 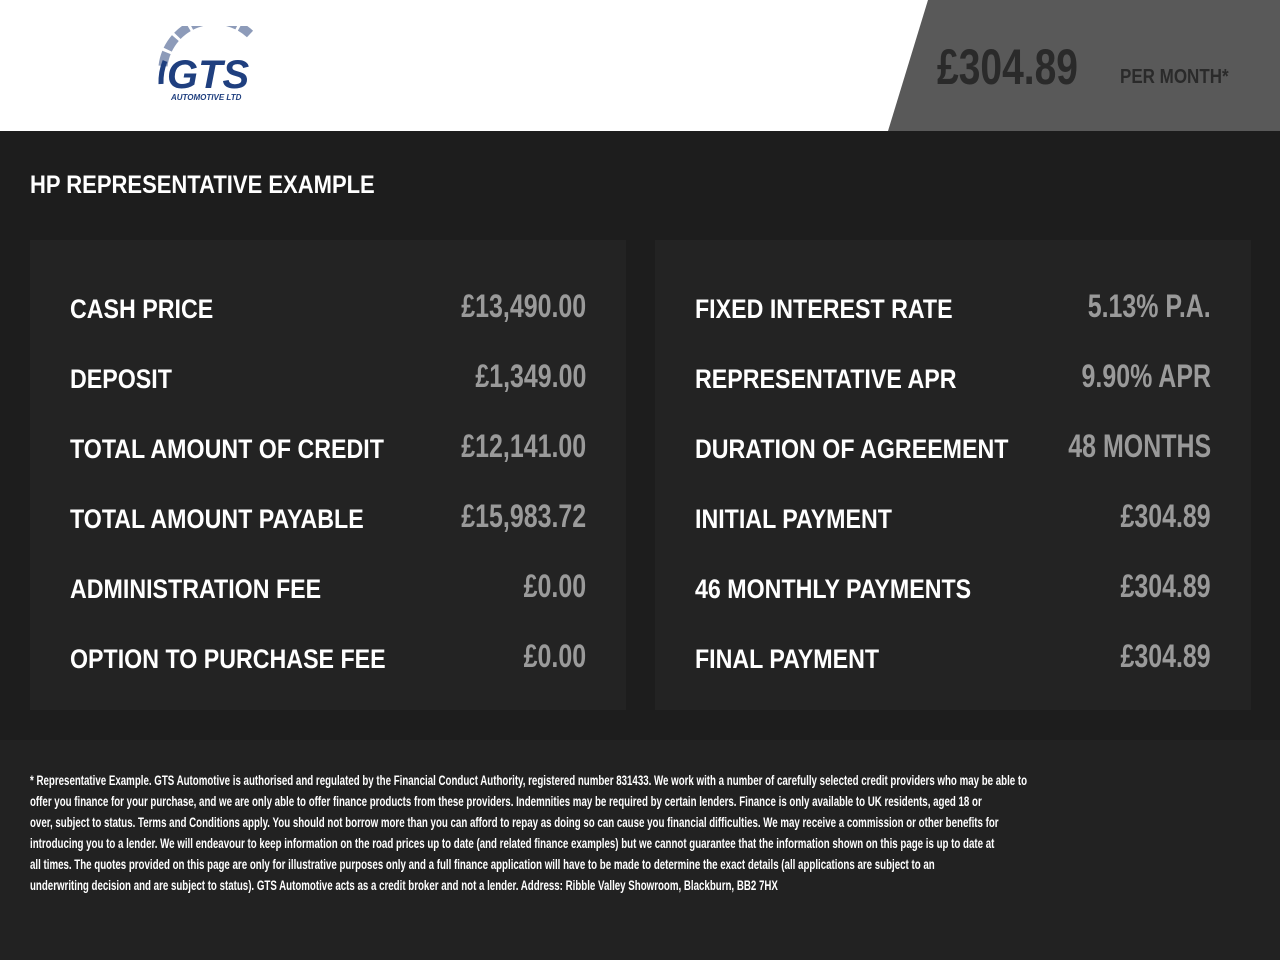 I want to click on finance-row: OPTION TO PURCHASE FEE £0.00, so click(x=328, y=658).